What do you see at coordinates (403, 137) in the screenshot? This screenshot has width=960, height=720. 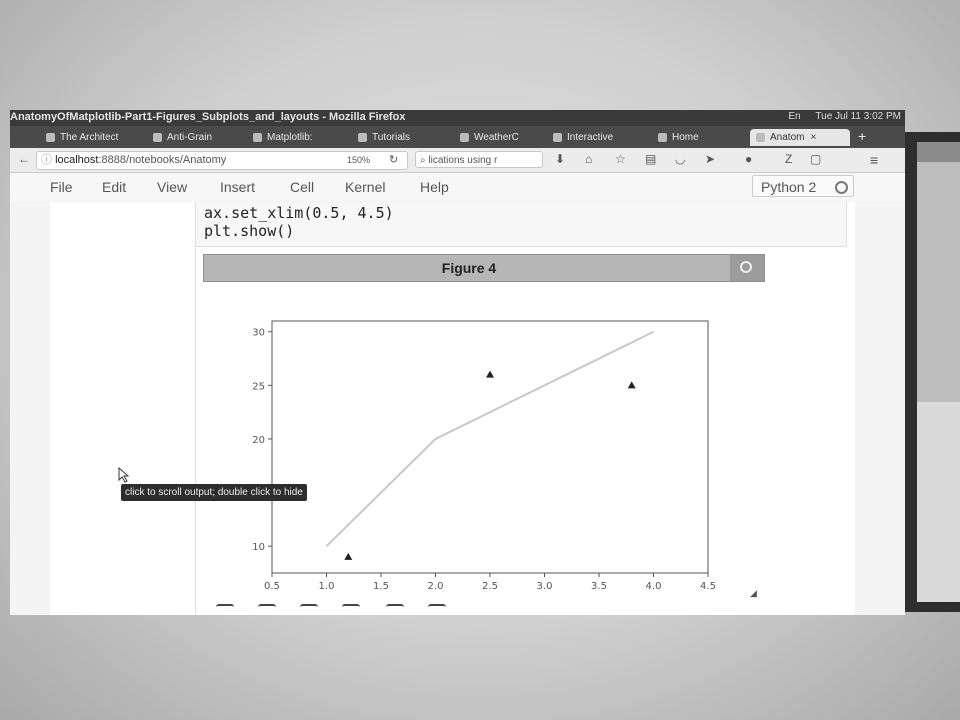 I see `tab-tutorials: Tutorials` at bounding box center [403, 137].